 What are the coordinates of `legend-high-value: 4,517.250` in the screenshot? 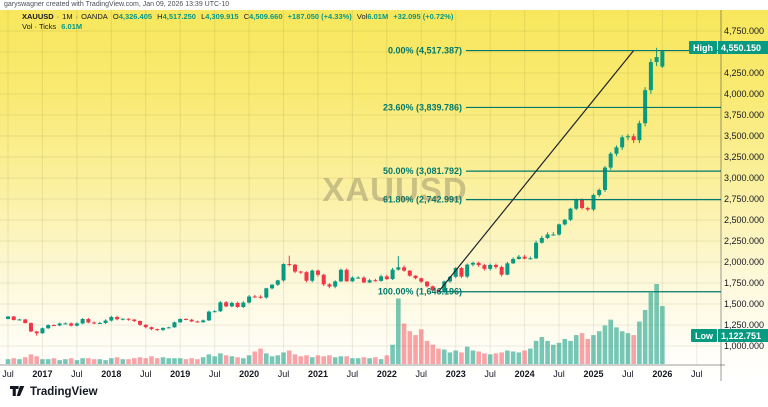 It's located at (179, 16).